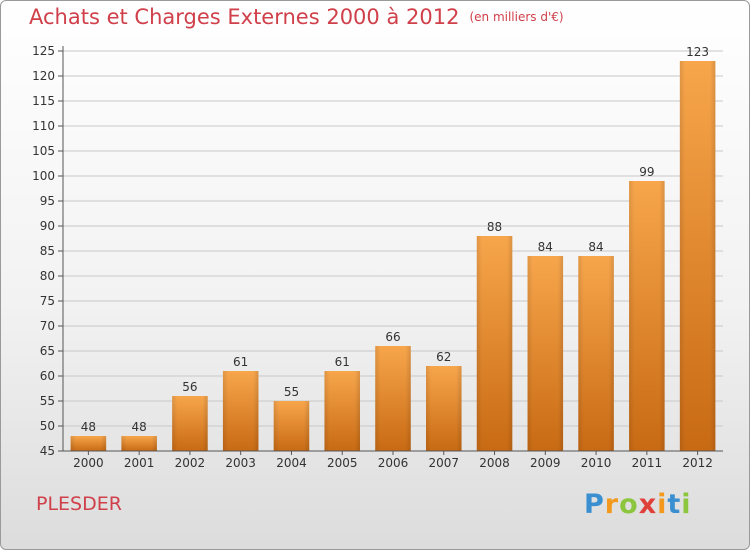  What do you see at coordinates (47, 451) in the screenshot?
I see `y-tick-label: 45` at bounding box center [47, 451].